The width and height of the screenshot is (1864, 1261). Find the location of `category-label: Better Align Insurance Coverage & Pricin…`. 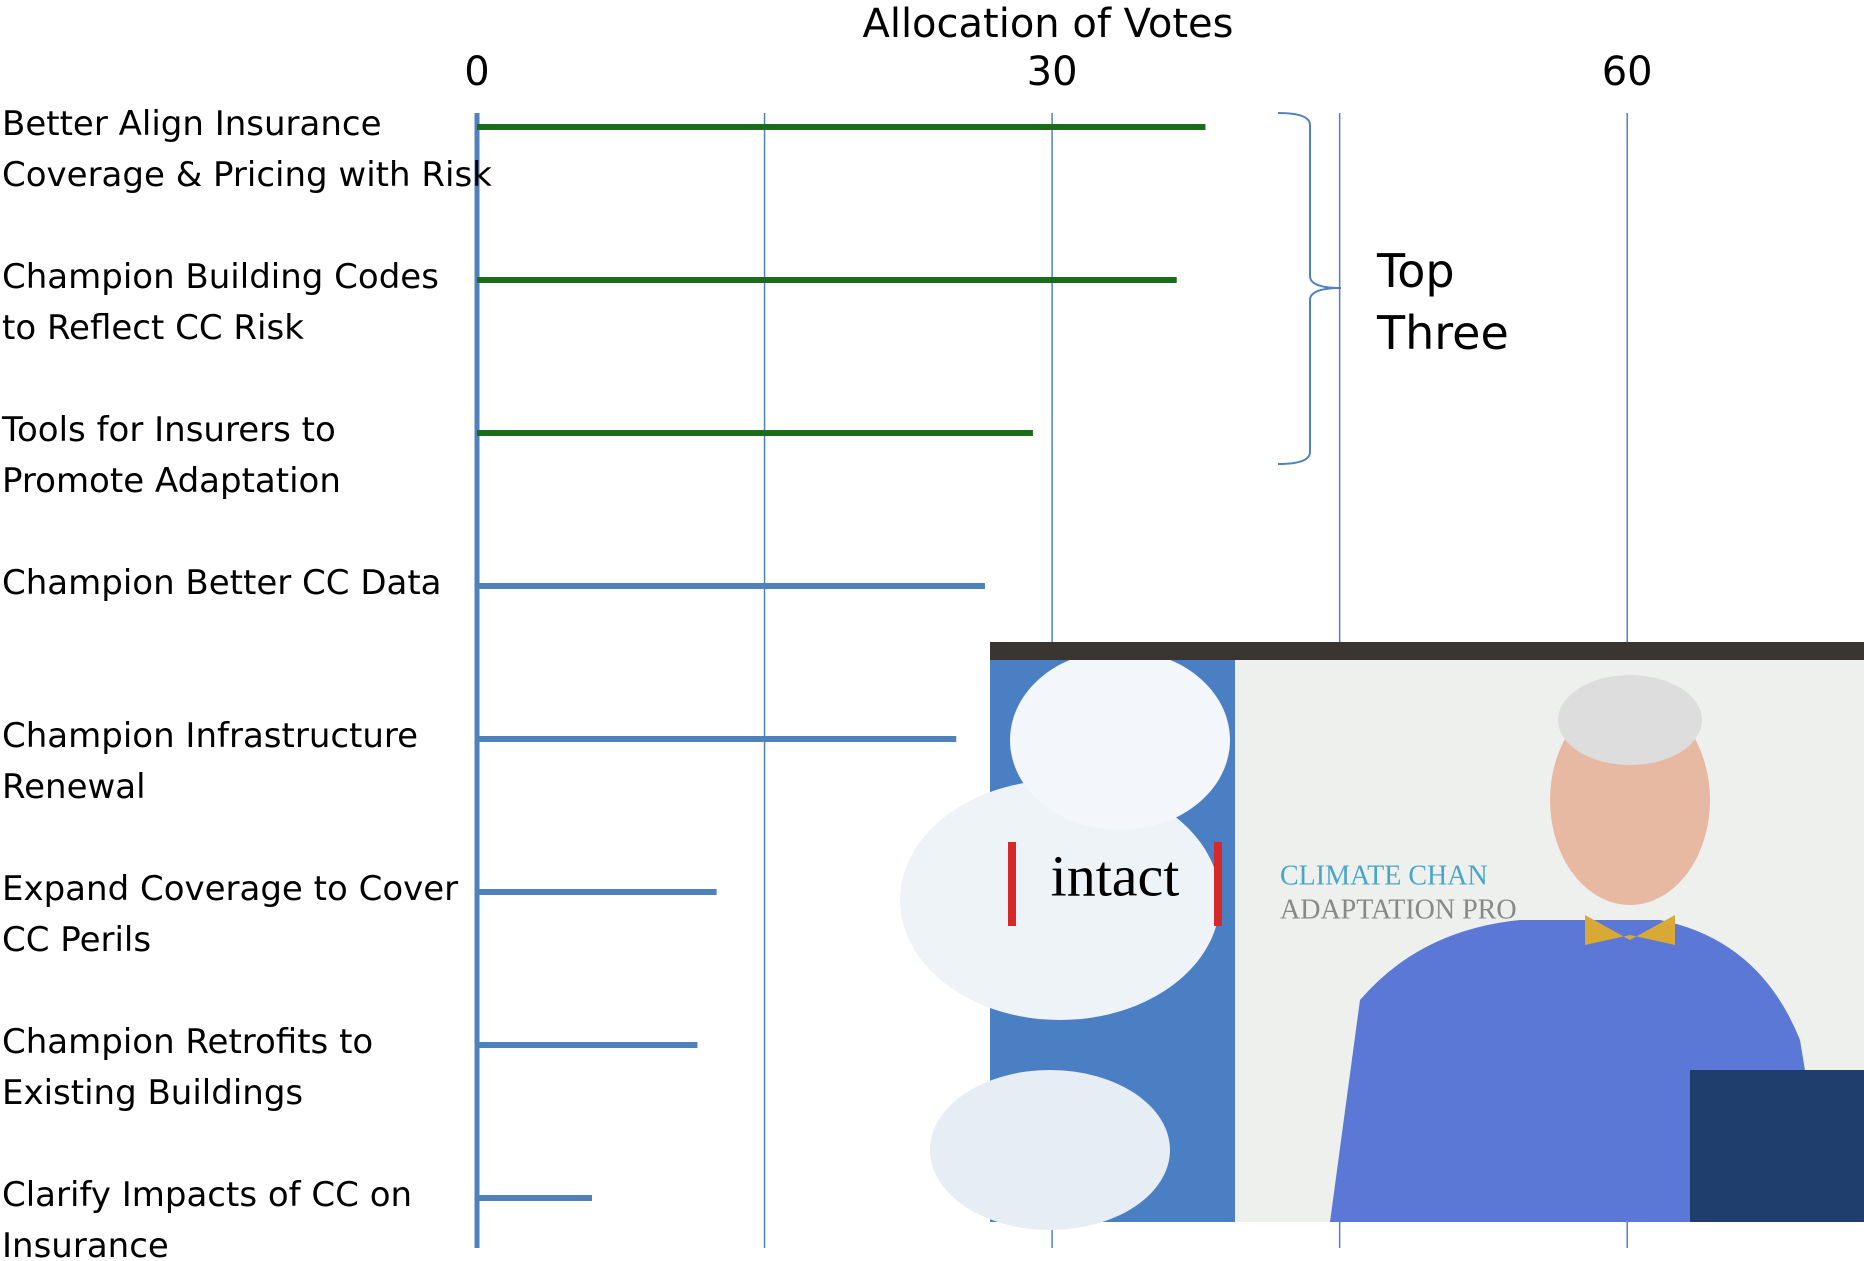

category-label: Better Align Insurance Coverage & Pricin… is located at coordinates (247, 149).